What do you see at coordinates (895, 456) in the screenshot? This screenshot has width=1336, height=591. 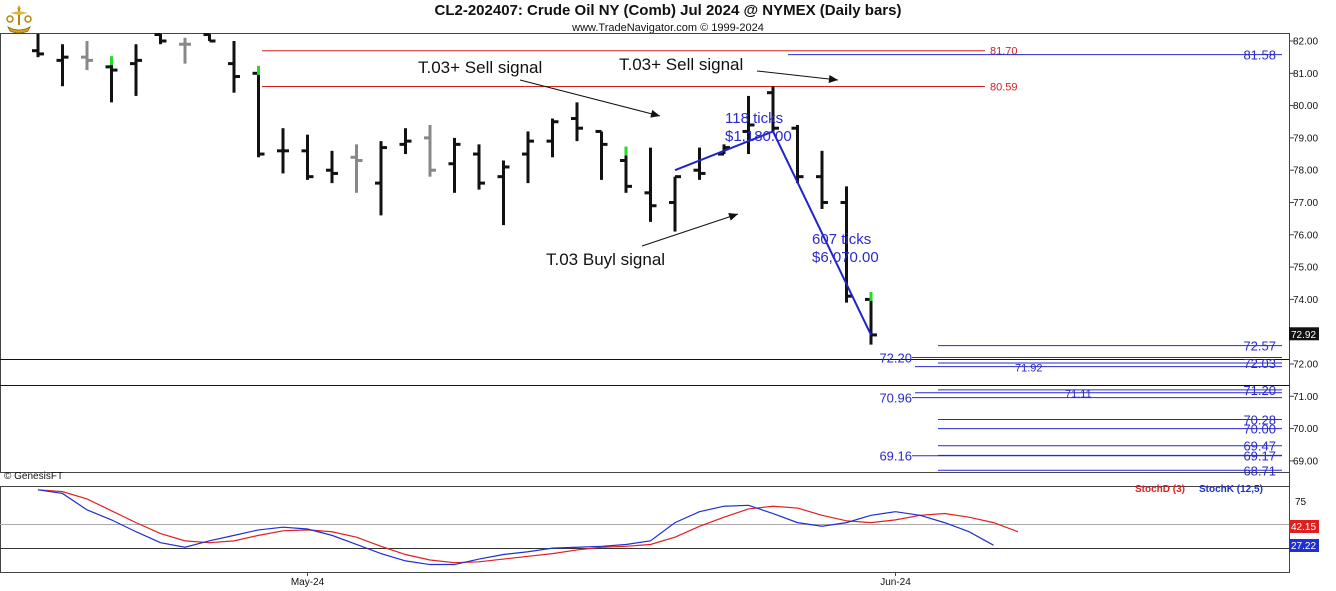 I see `level-label: 69.16` at bounding box center [895, 456].